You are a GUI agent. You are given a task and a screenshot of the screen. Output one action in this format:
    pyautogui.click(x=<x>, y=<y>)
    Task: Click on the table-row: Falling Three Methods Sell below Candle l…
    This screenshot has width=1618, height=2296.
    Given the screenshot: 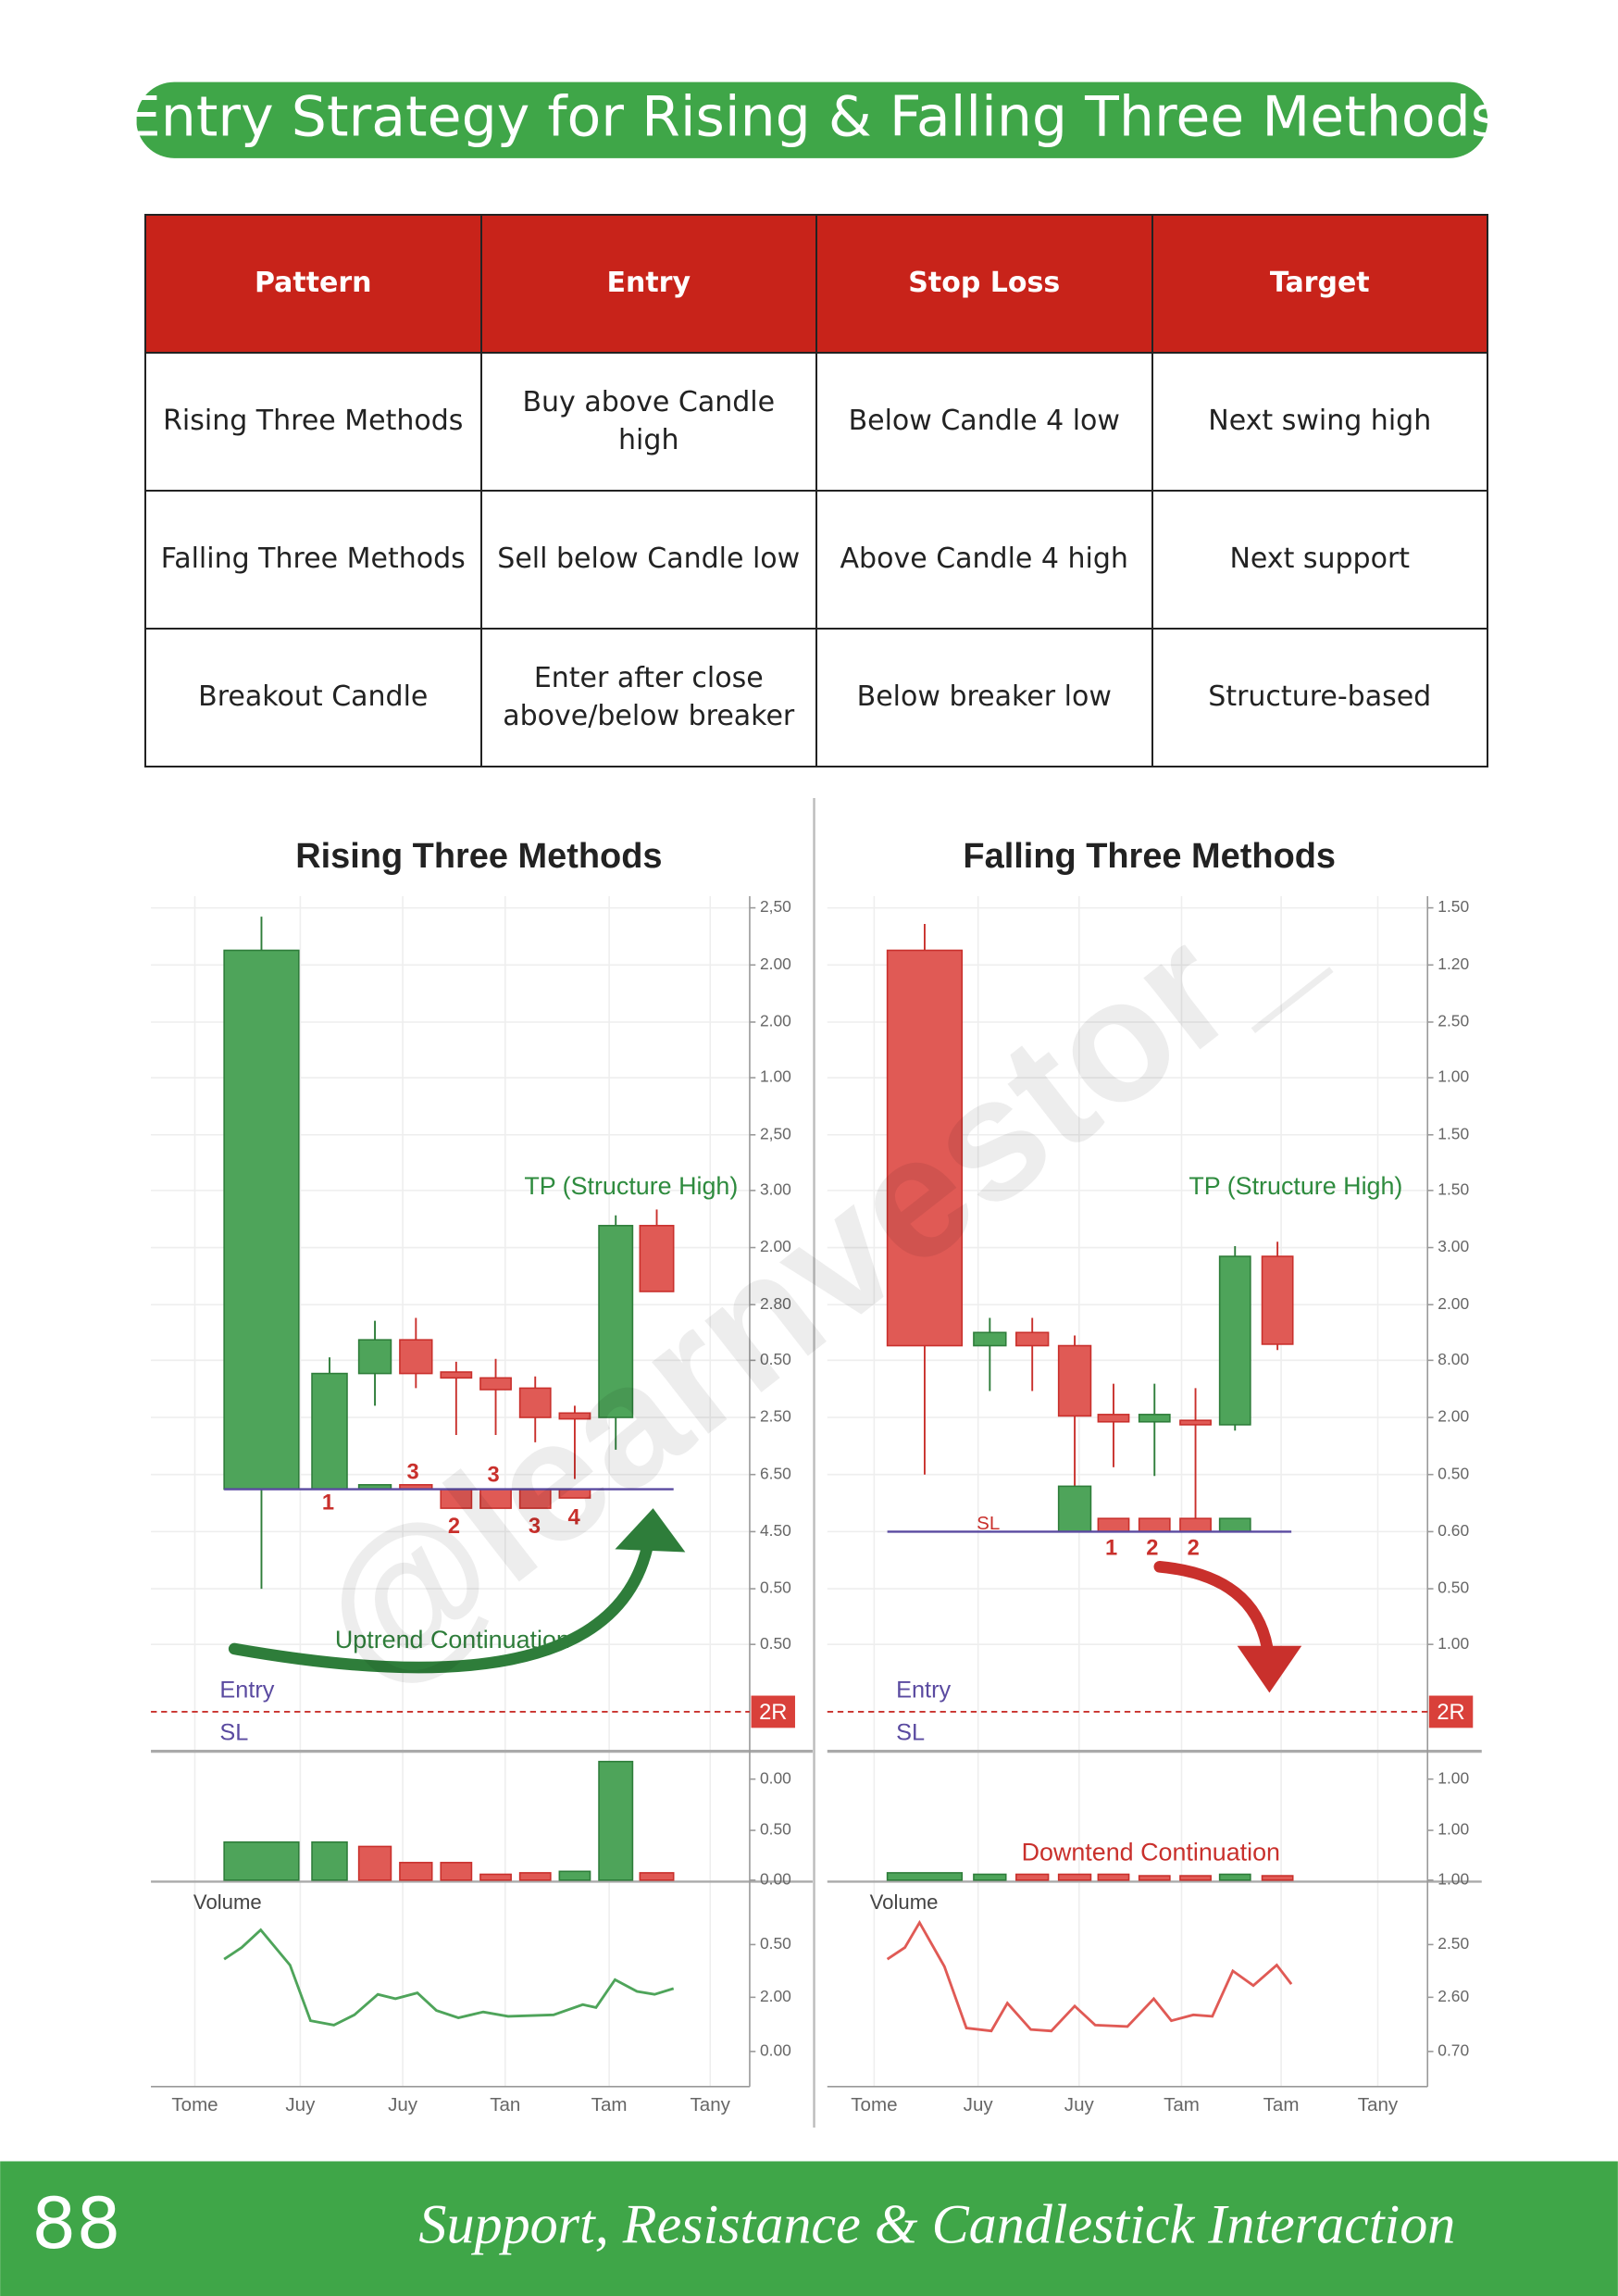 What is the action you would take?
    pyautogui.click(x=816, y=560)
    